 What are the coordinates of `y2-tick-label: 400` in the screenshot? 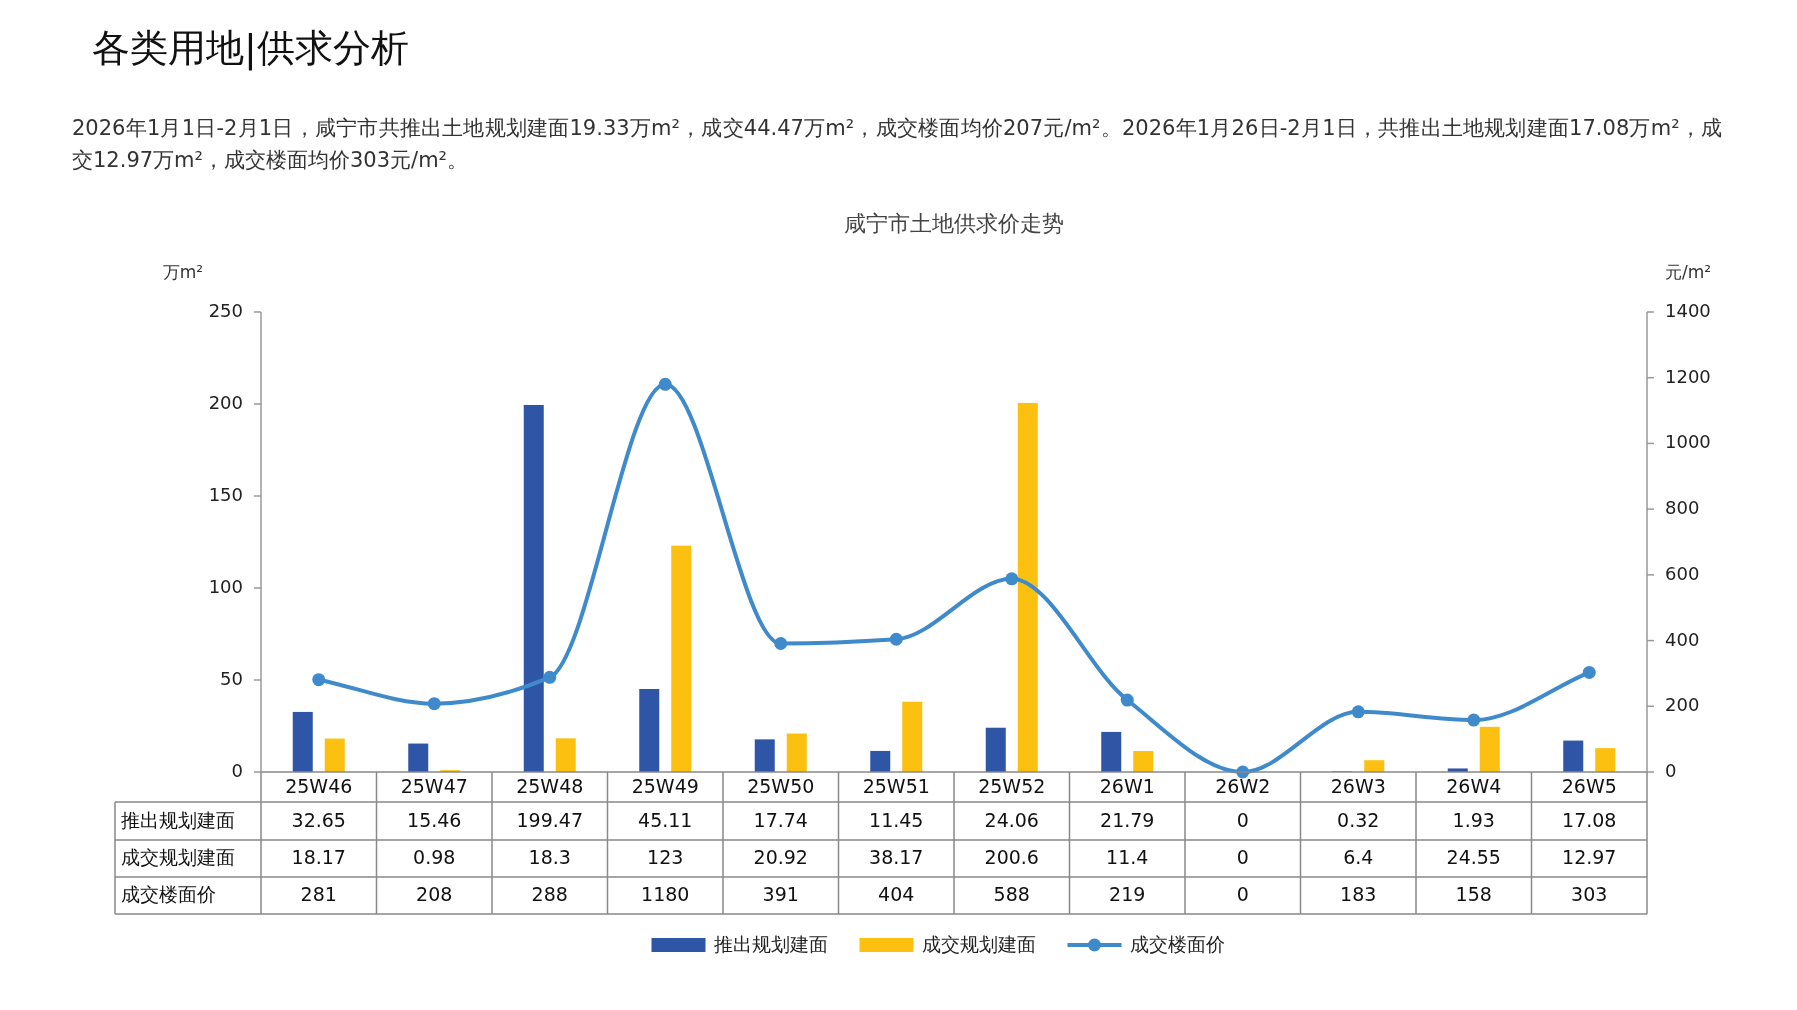 It's located at (1682, 639).